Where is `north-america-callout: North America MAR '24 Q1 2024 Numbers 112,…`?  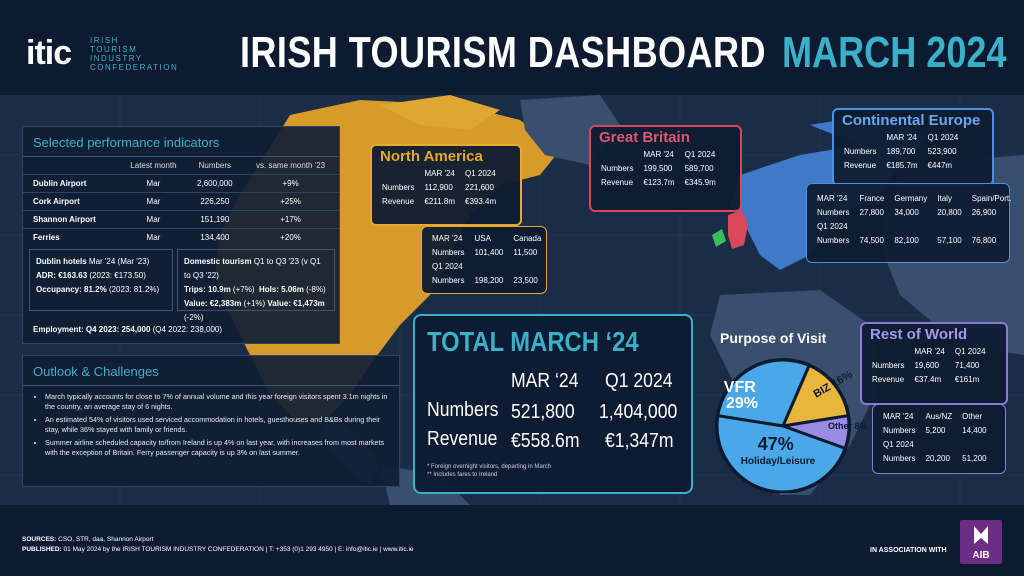 north-america-callout: North America MAR '24 Q1 2024 Numbers 112,… is located at coordinates (446, 185).